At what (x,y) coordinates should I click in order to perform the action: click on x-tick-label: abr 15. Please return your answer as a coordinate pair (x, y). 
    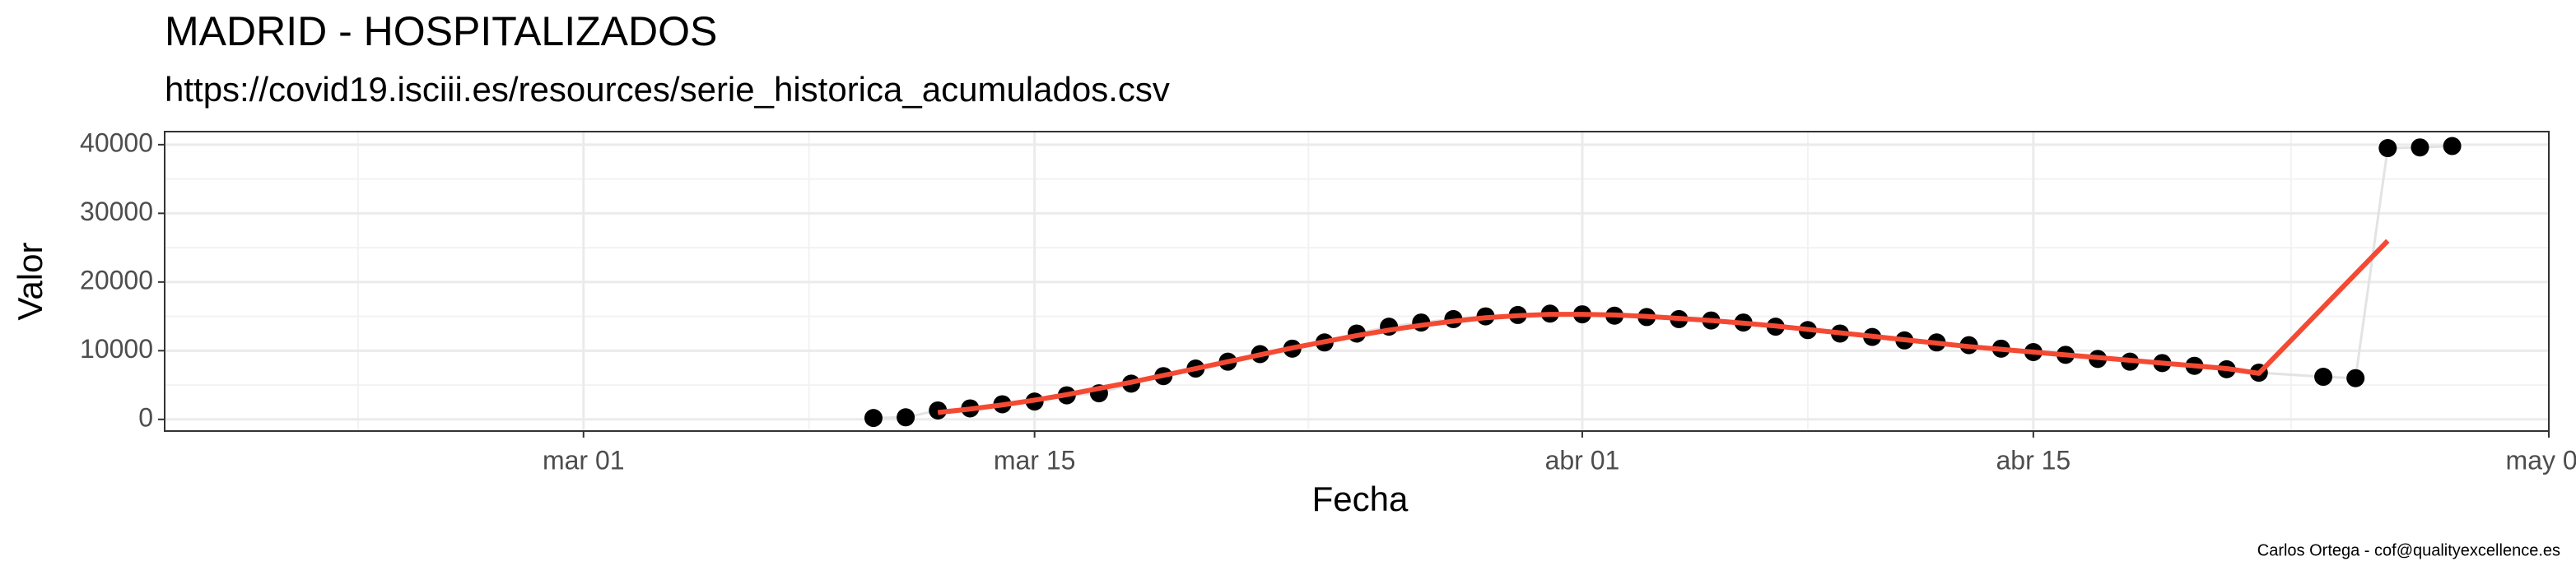
    Looking at the image, I should click on (2033, 460).